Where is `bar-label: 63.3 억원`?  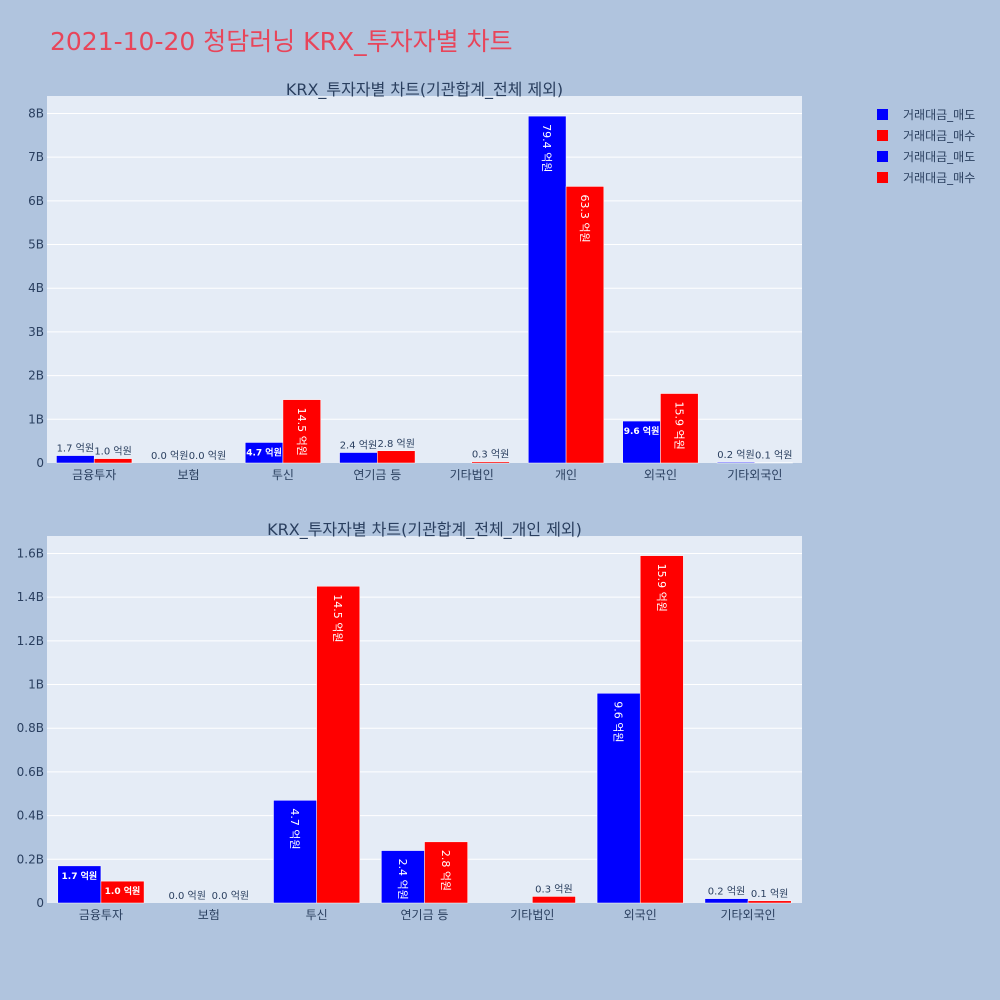
bar-label: 63.3 억원 is located at coordinates (584, 218).